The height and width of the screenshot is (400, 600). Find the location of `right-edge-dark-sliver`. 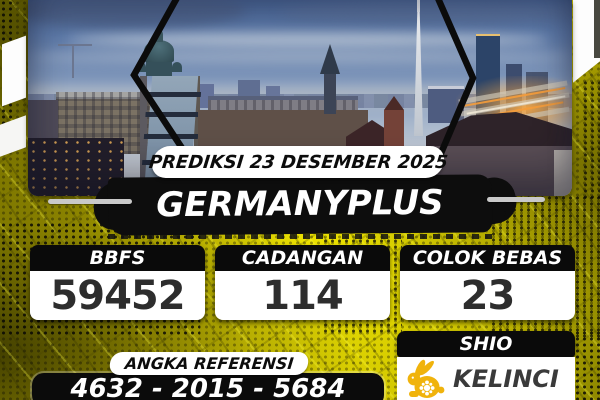

right-edge-dark-sliver is located at coordinates (597, 29).